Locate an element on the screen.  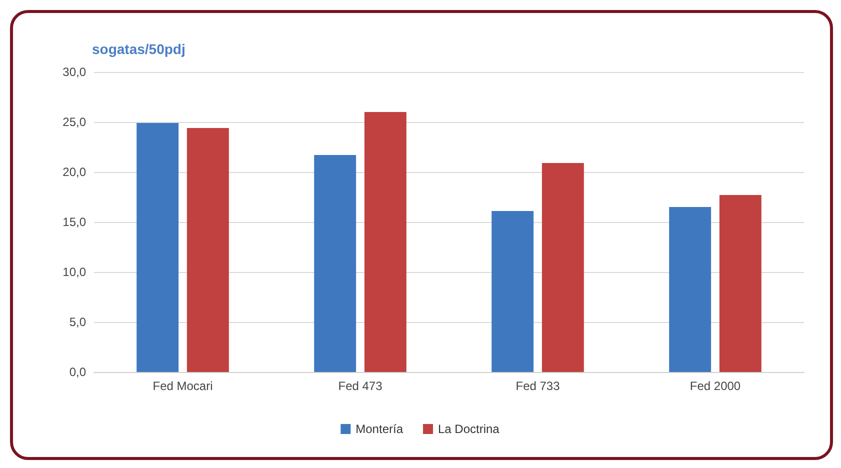
x-tick-label: Fed 2000 is located at coordinates (715, 386).